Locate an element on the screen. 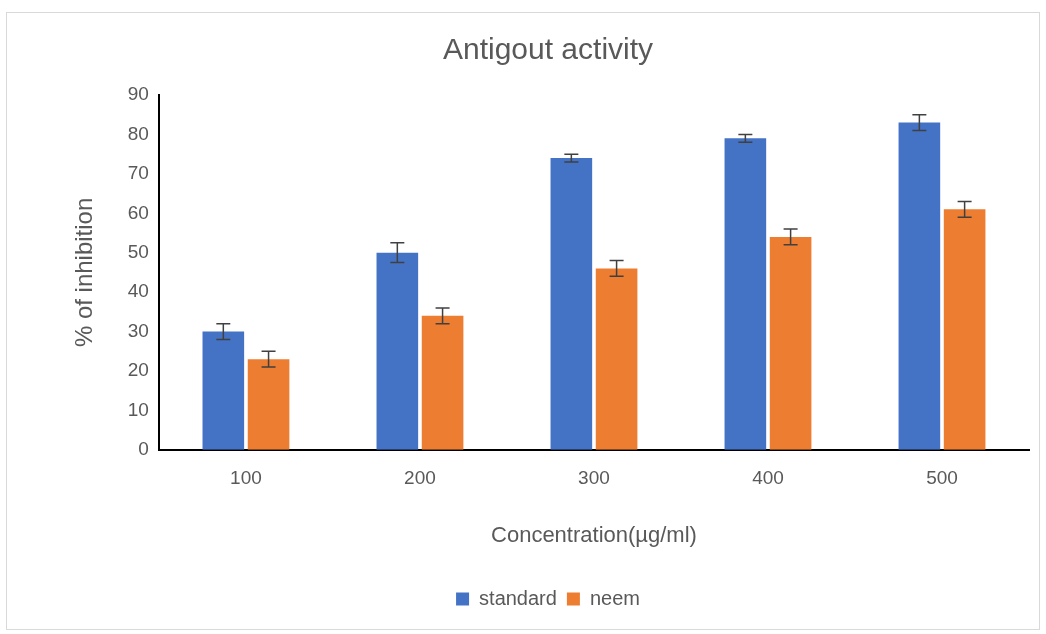  y-tick-label: 70 is located at coordinates (138, 173).